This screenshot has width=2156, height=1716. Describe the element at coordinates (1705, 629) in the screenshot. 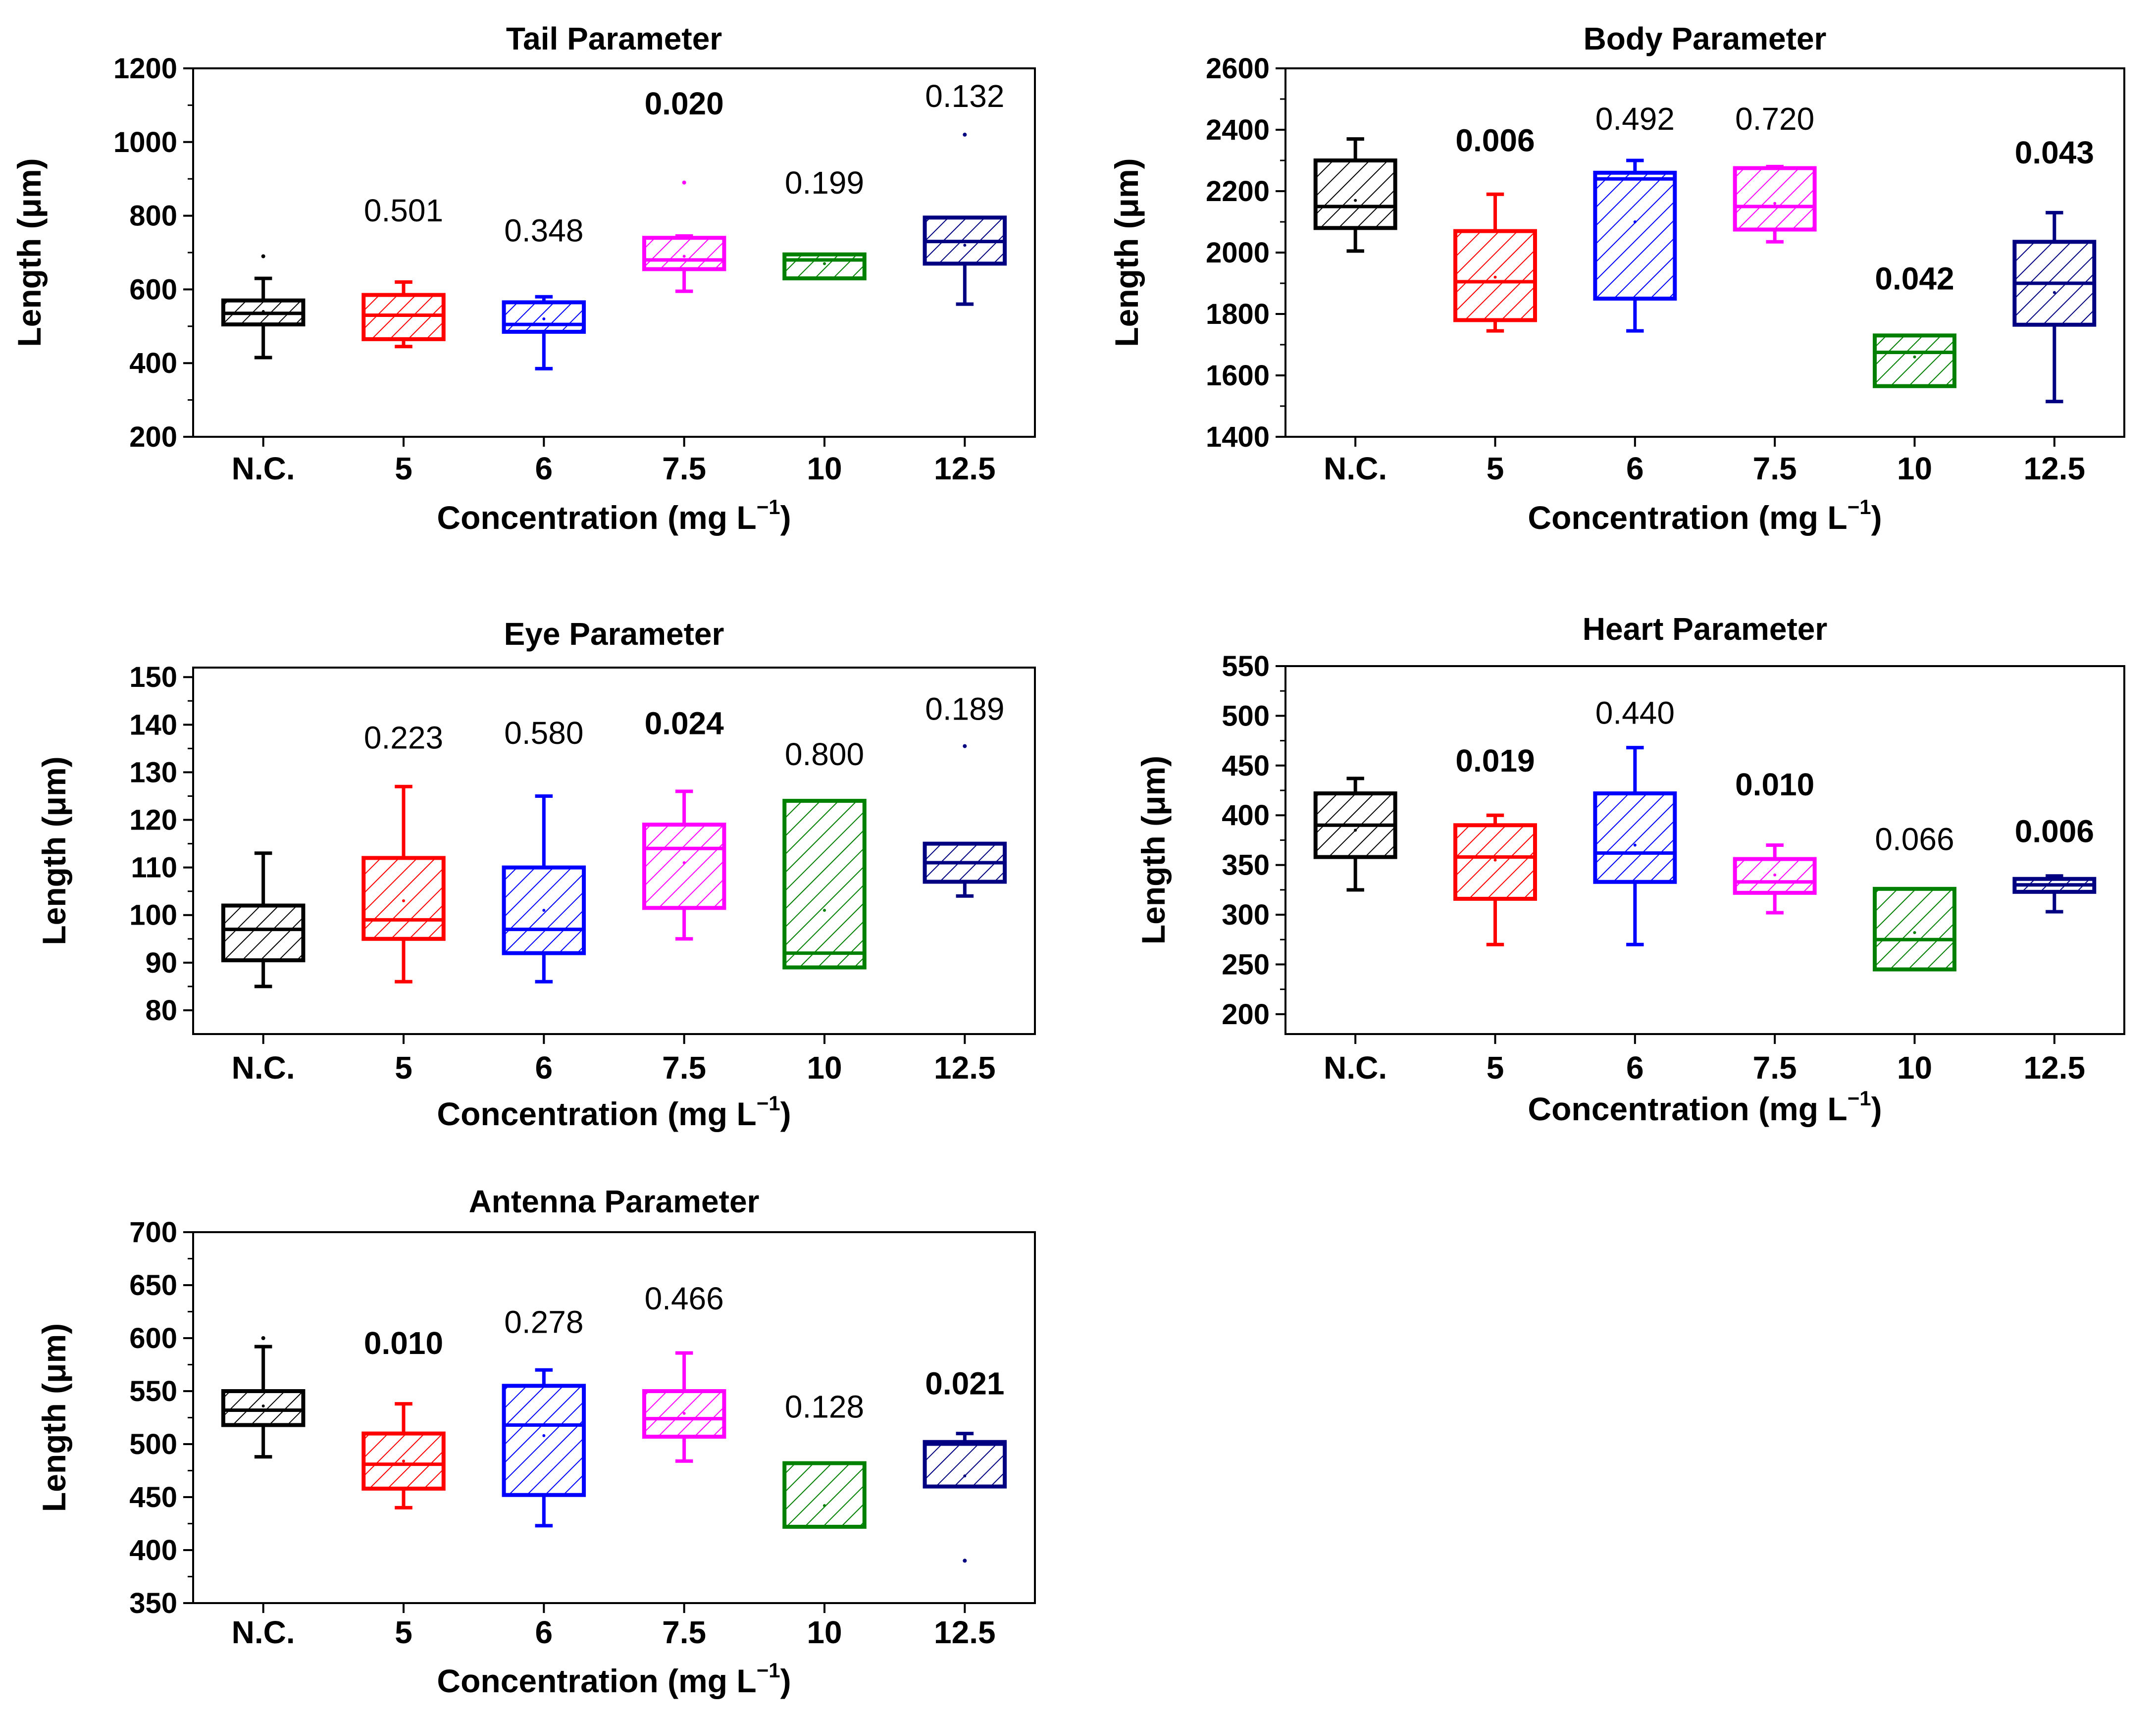

I see `chart-title: Heart Parameter` at that location.